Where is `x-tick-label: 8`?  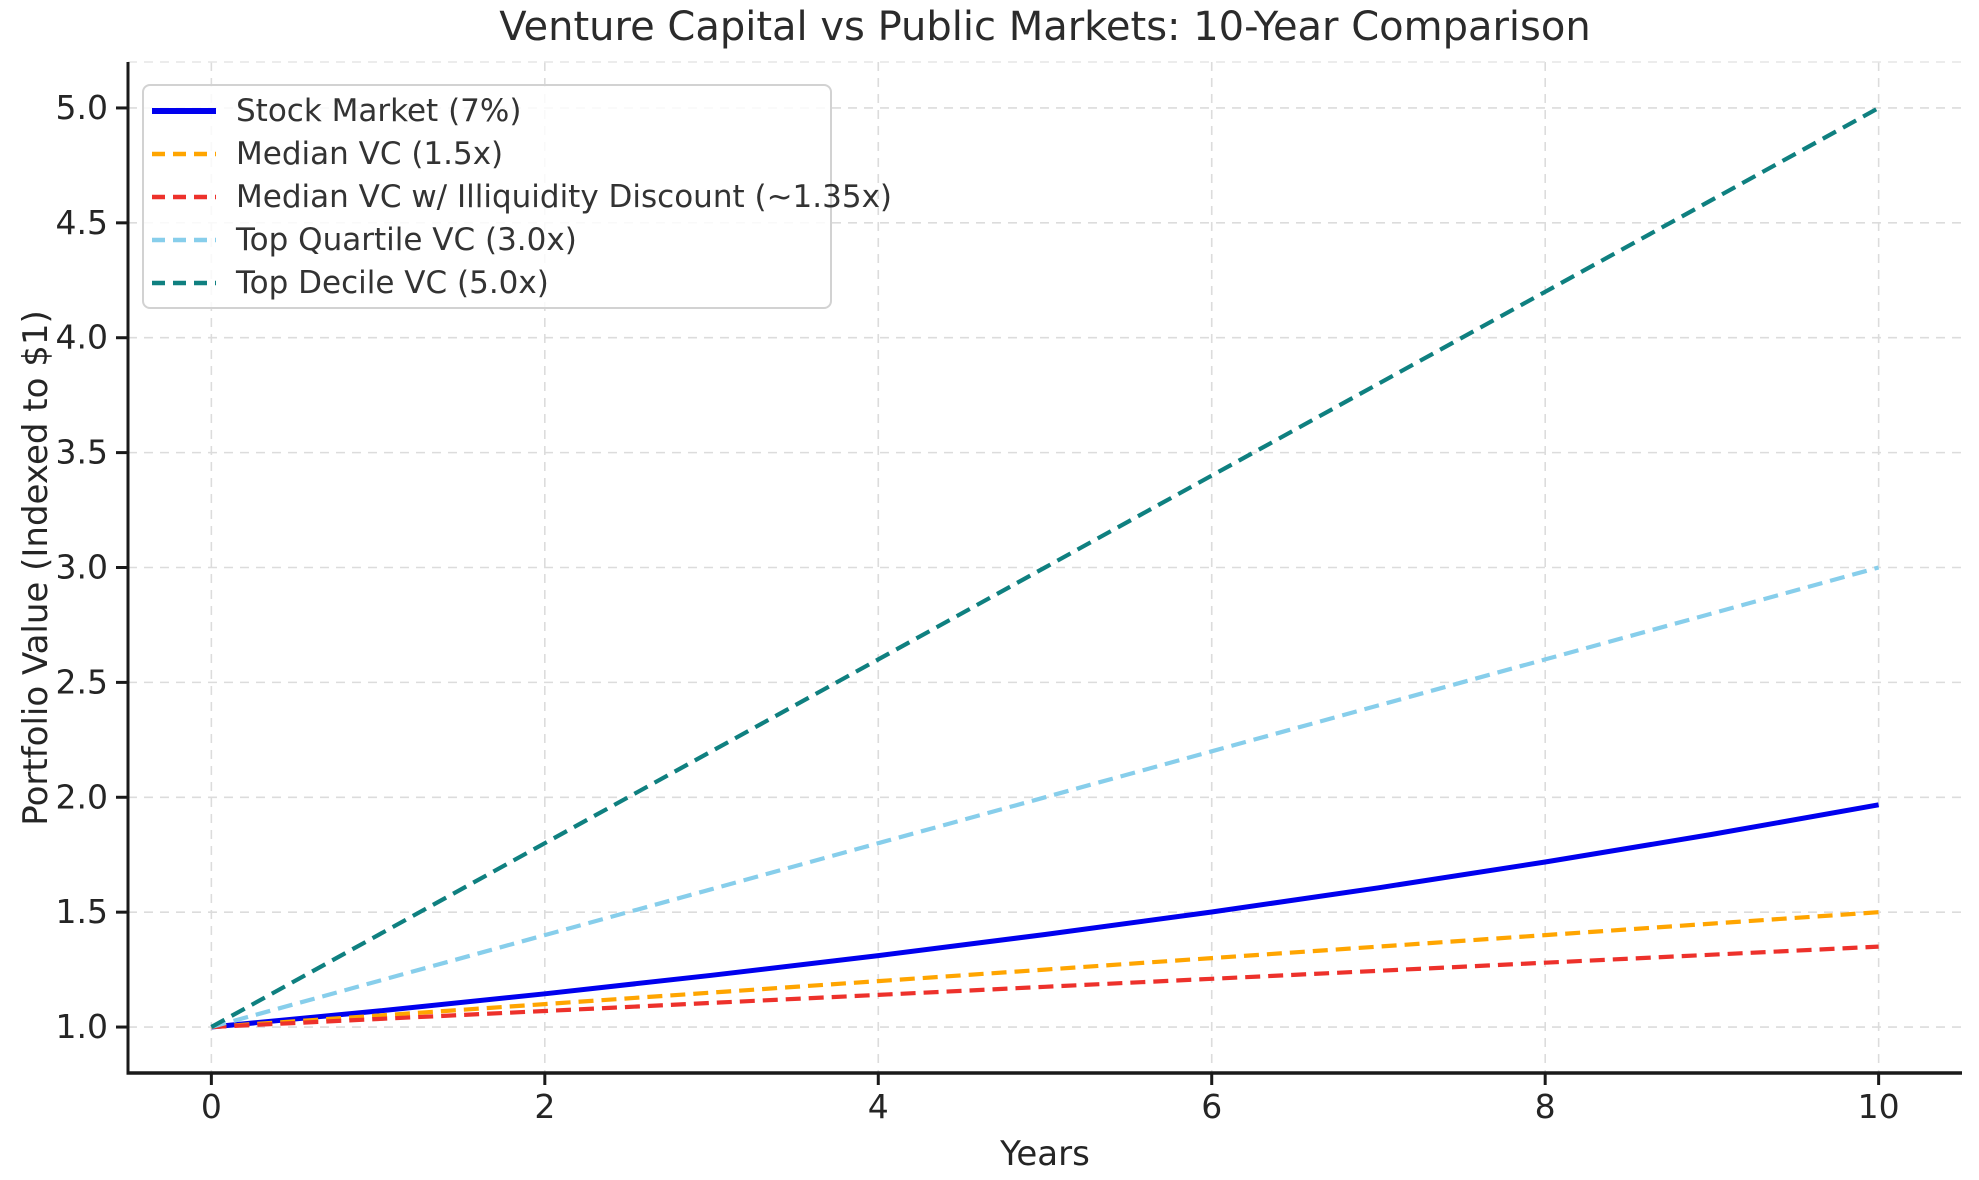 x-tick-label: 8 is located at coordinates (1545, 1106).